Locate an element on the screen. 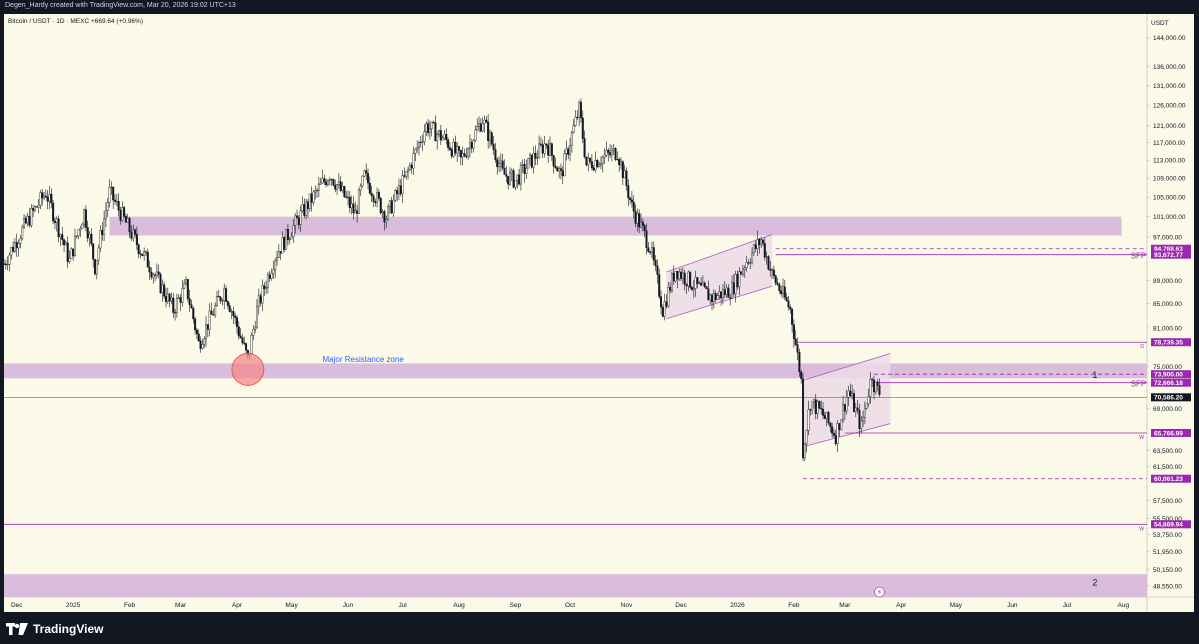 This screenshot has width=1199, height=644. y-tick-label: 117,000.00 is located at coordinates (1169, 143).